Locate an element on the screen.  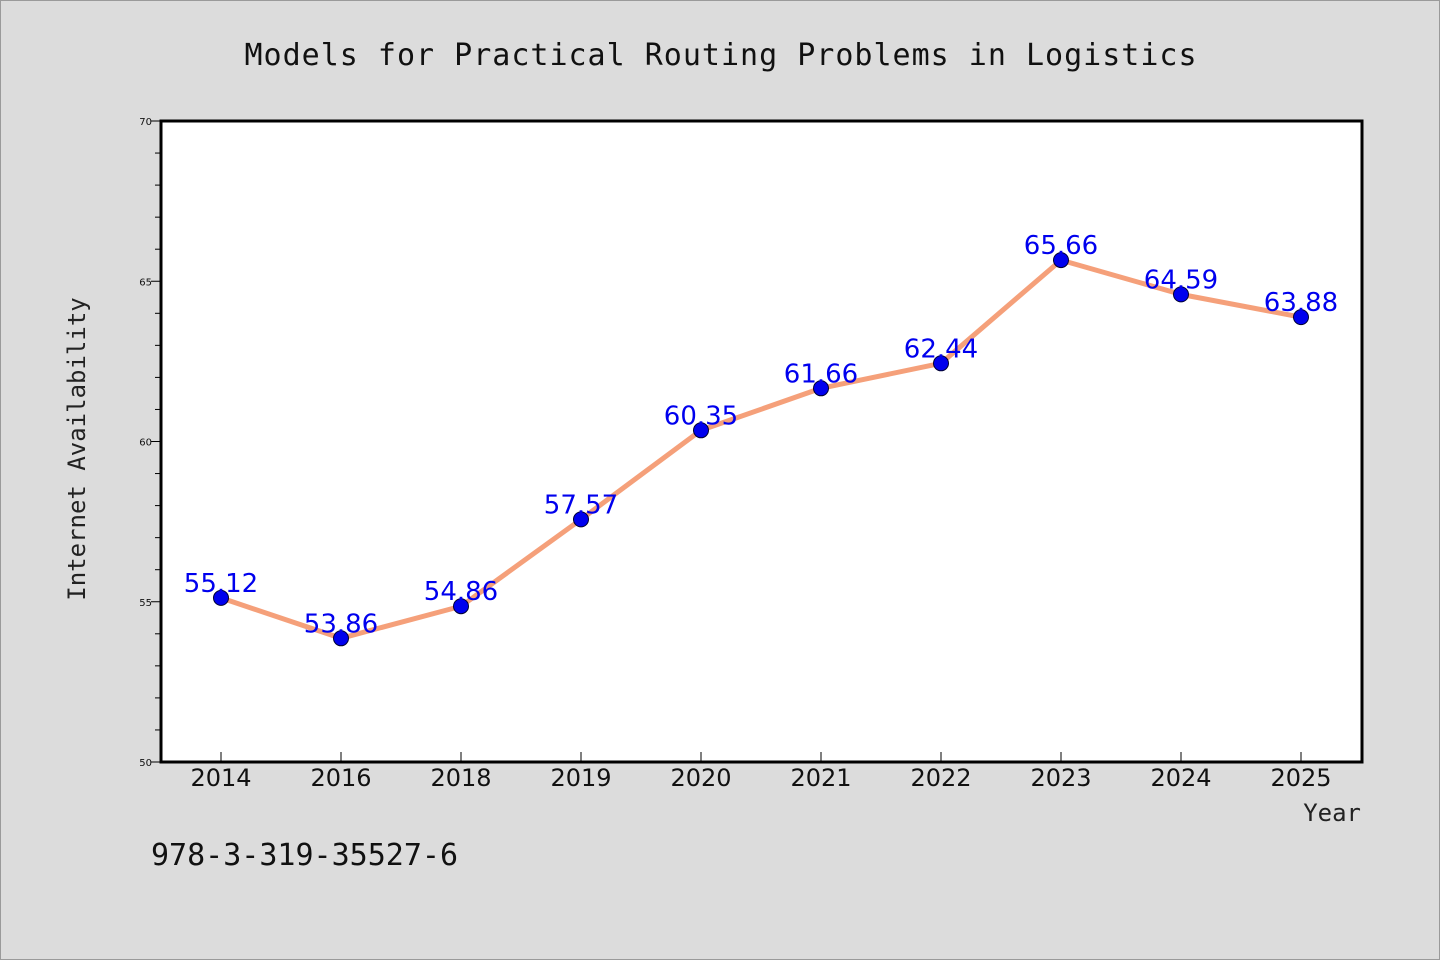
data-label: 57.57 is located at coordinates (581, 505).